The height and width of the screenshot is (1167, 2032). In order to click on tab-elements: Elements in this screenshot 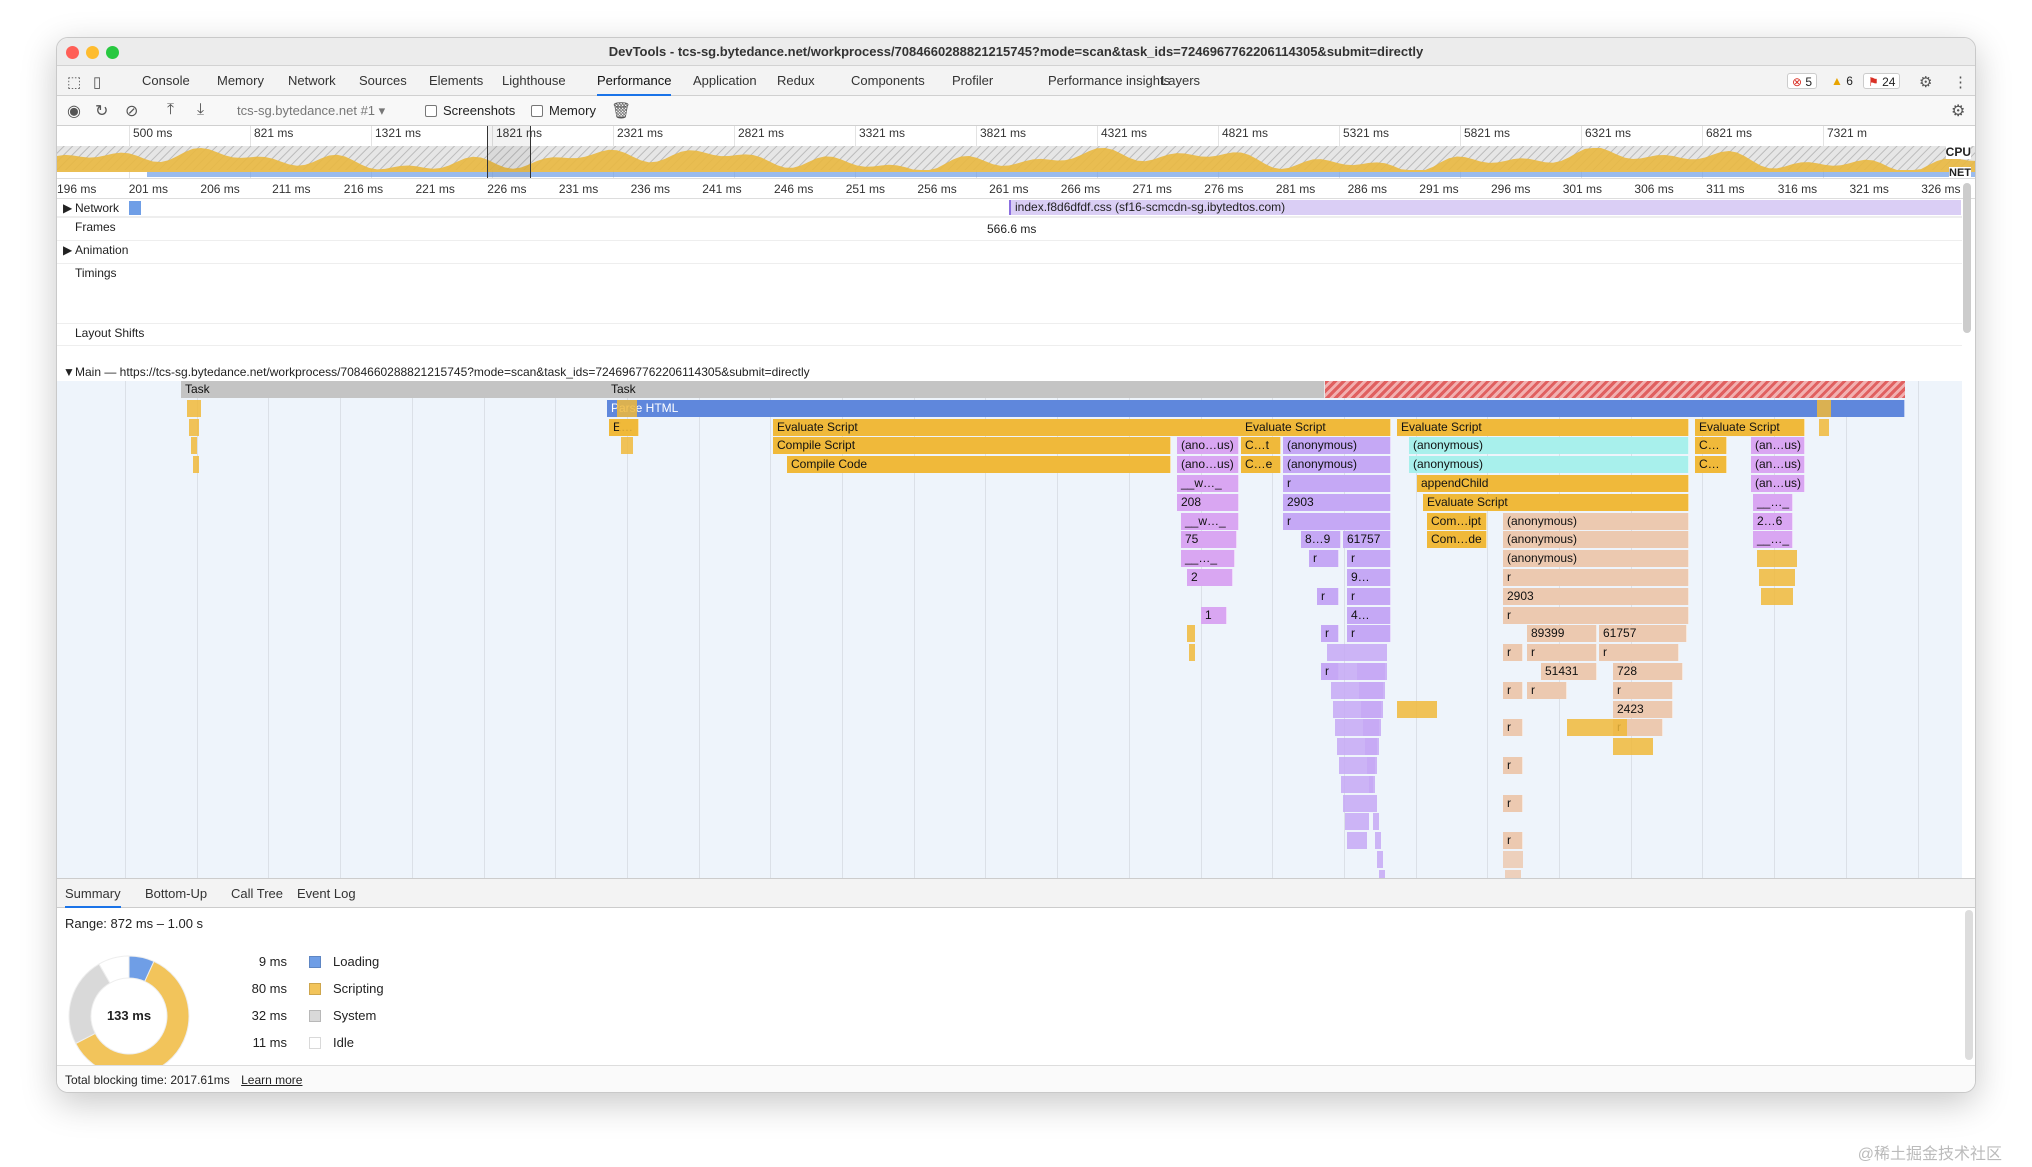, I will do `click(456, 80)`.